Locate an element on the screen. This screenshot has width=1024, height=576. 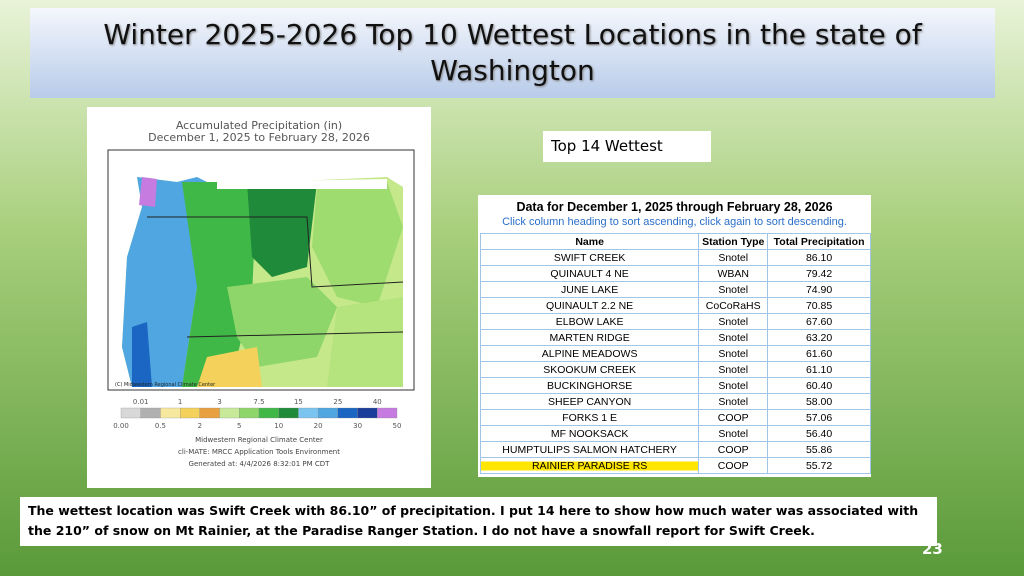
table-cell: 79.42 is located at coordinates (819, 273).